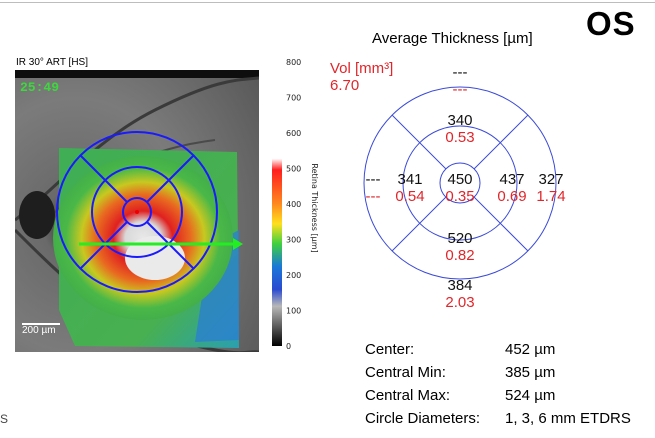 The image size is (655, 438). Describe the element at coordinates (408, 395) in the screenshot. I see `stat-key: Central Max:` at that location.